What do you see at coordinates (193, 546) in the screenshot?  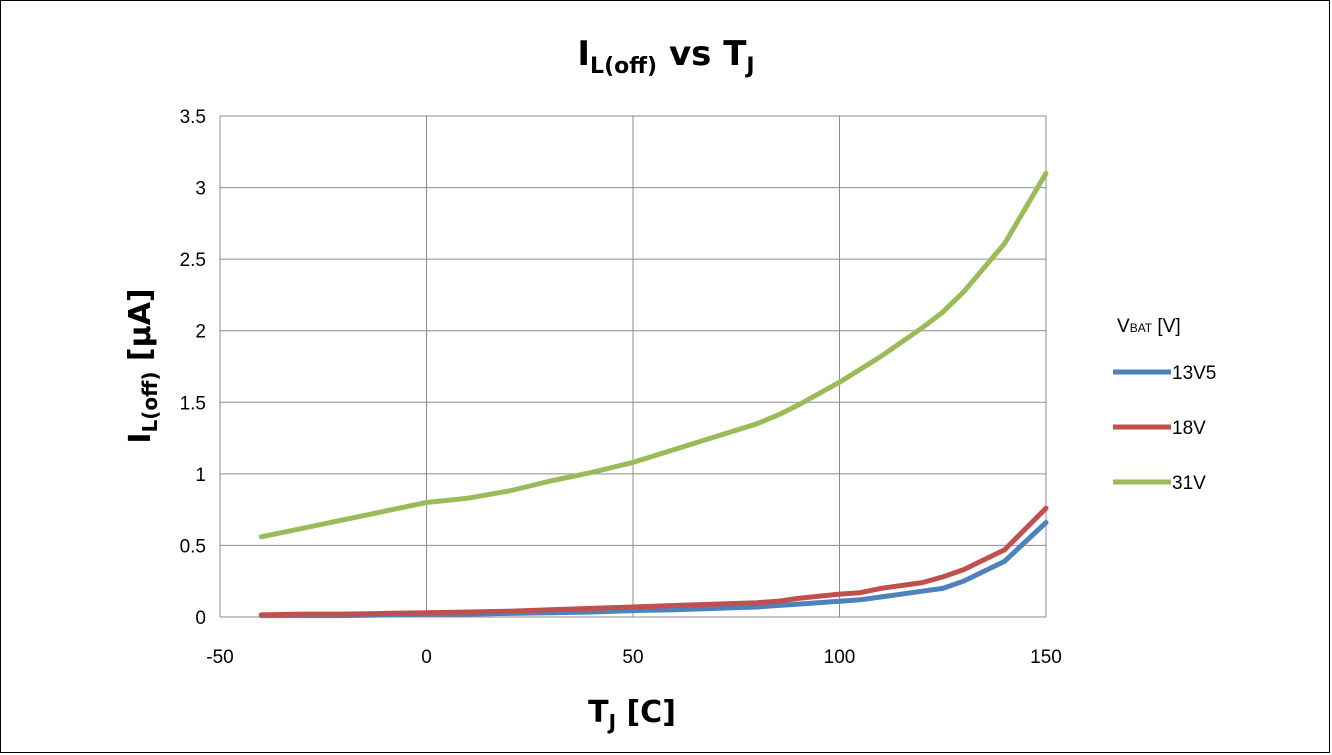 I see `y-tick-label: 0.5` at bounding box center [193, 546].